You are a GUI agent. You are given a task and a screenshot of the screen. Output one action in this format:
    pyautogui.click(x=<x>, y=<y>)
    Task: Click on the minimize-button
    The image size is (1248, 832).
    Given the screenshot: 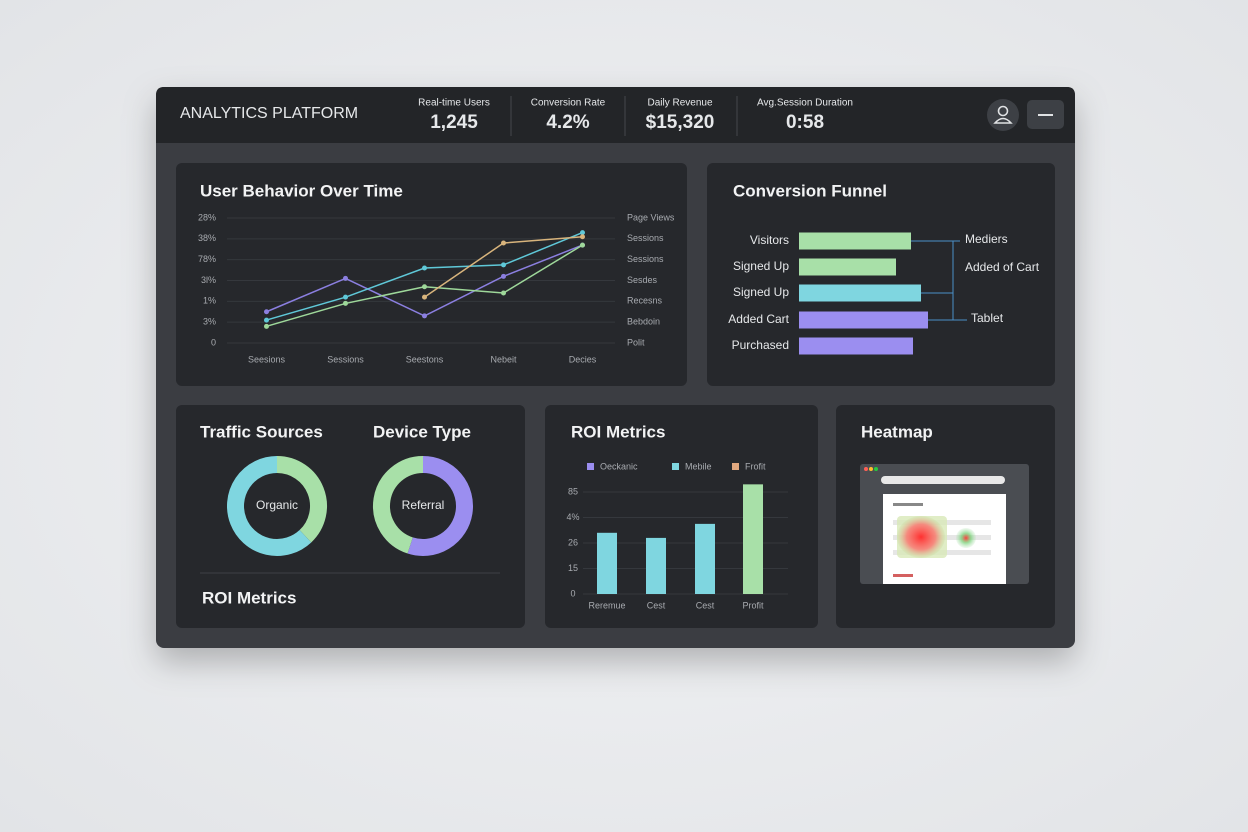 What is the action you would take?
    pyautogui.click(x=1045, y=114)
    